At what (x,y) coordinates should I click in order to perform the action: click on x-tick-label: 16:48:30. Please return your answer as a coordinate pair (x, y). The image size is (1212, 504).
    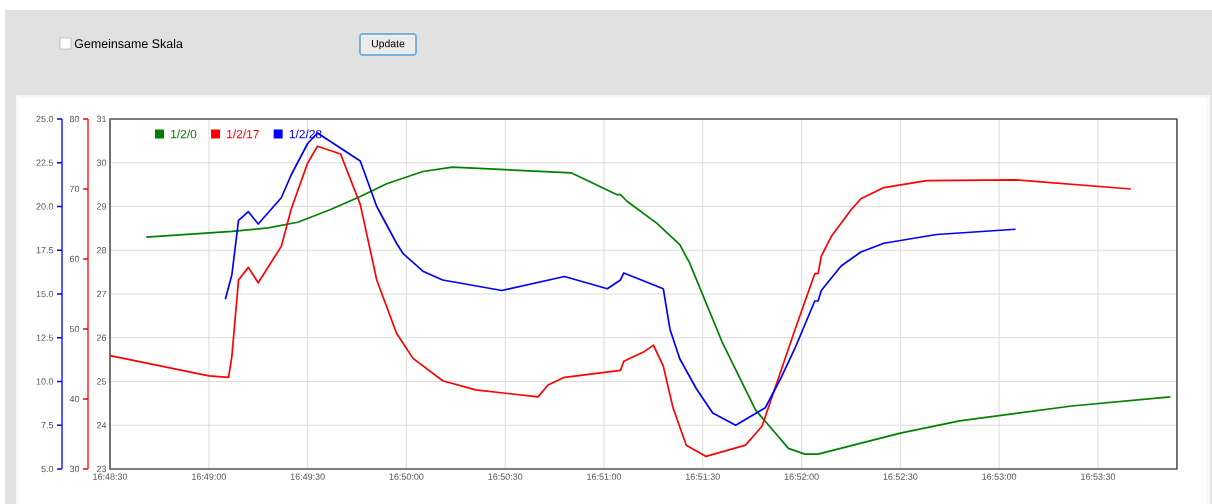
    Looking at the image, I should click on (110, 476).